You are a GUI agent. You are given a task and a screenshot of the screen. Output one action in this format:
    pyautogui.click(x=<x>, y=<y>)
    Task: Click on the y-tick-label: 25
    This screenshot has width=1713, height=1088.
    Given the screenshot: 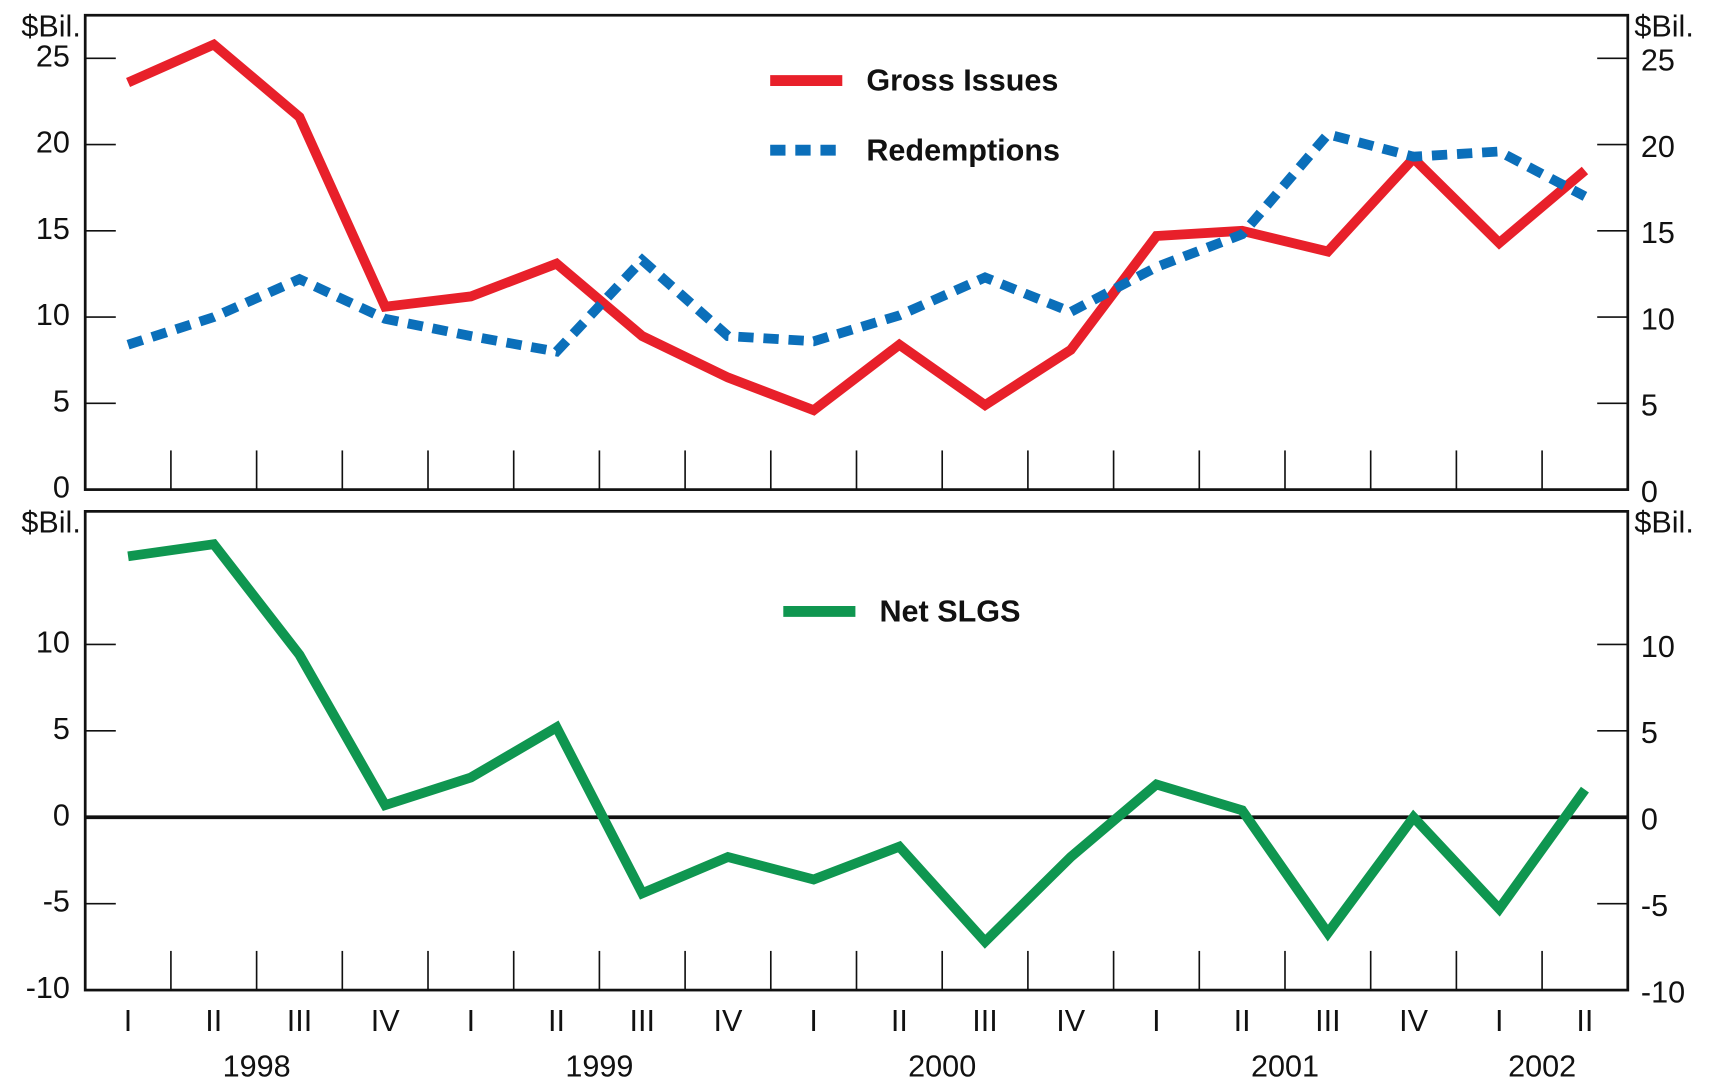 What is the action you would take?
    pyautogui.click(x=53, y=56)
    